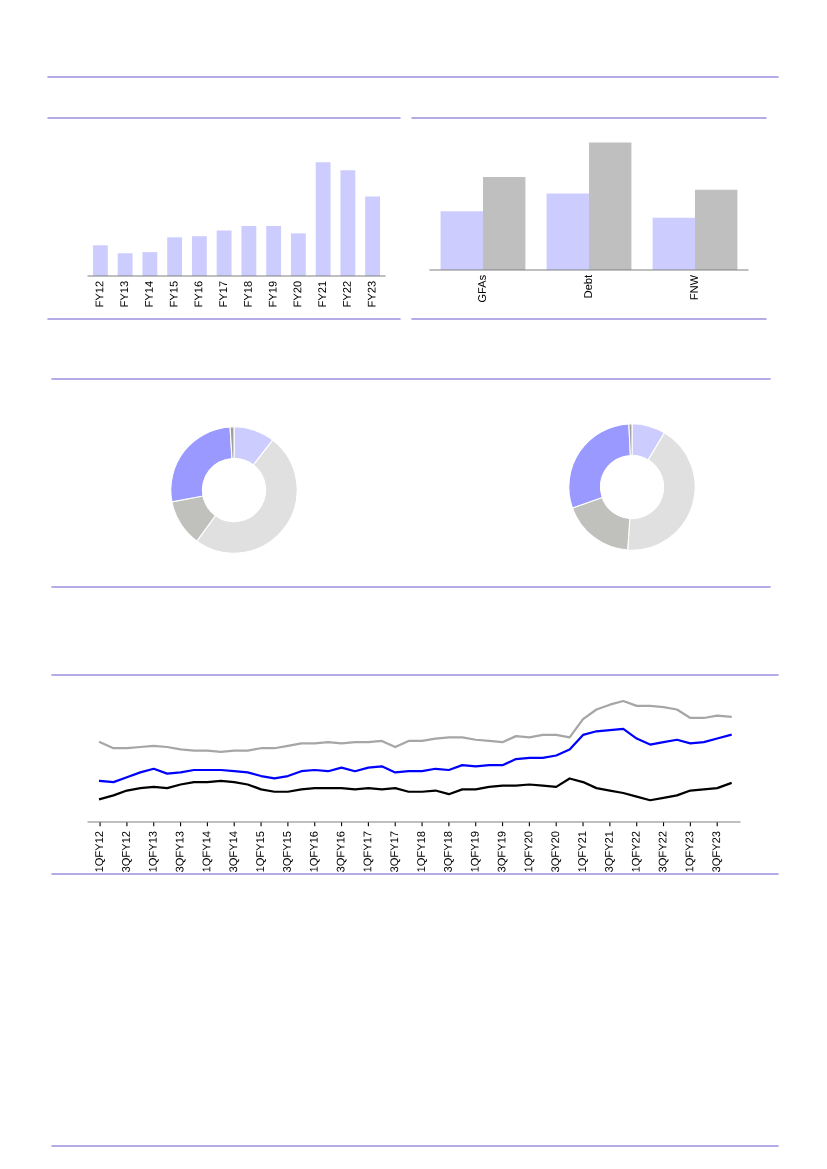  I want to click on x-tick-label: 3QFY23, so click(717, 851).